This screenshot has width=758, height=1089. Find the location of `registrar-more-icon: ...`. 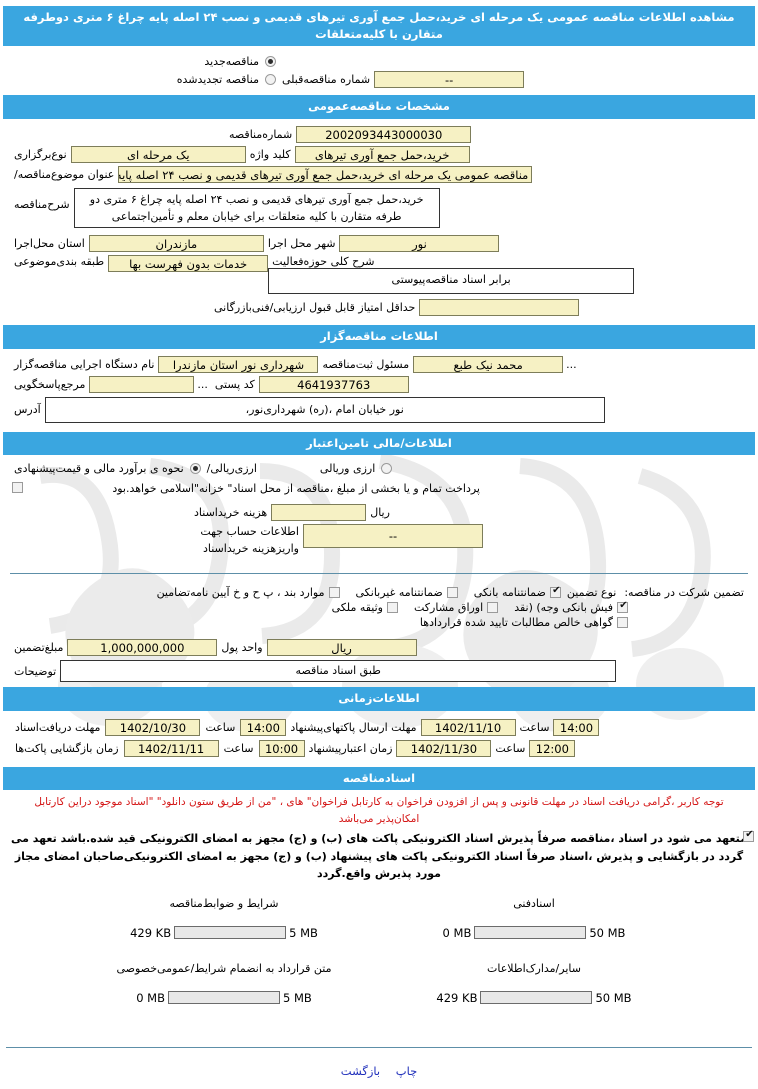

registrar-more-icon: ... is located at coordinates (571, 364).